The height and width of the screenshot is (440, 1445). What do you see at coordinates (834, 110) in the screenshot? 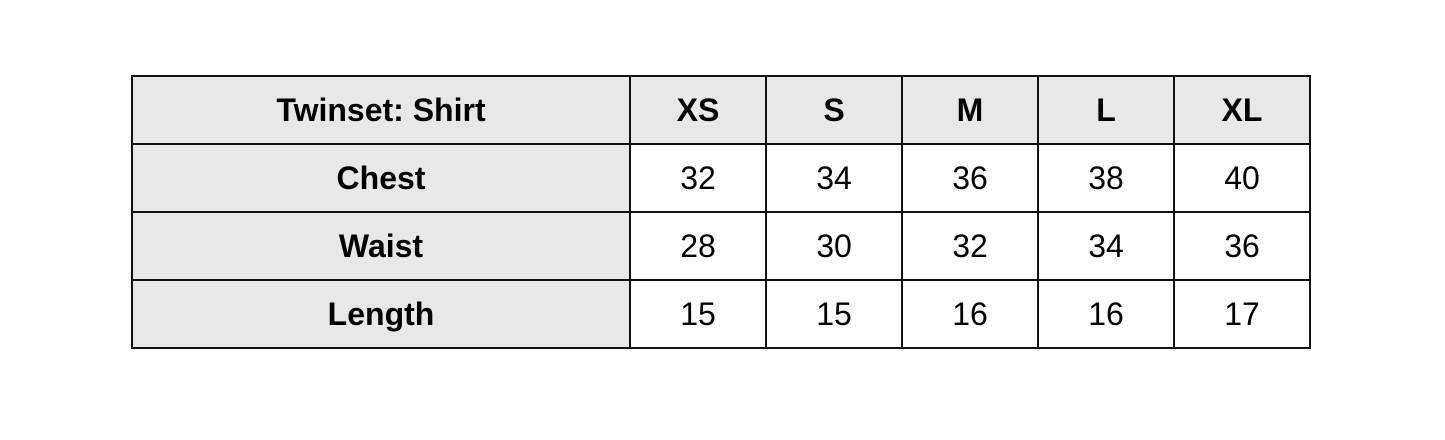
I see `size-header-s: S` at bounding box center [834, 110].